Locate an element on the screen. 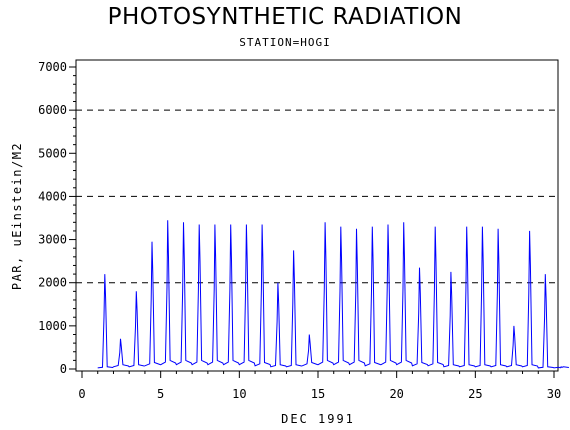 The height and width of the screenshot is (430, 570). x-tick-label: 10 is located at coordinates (239, 394).